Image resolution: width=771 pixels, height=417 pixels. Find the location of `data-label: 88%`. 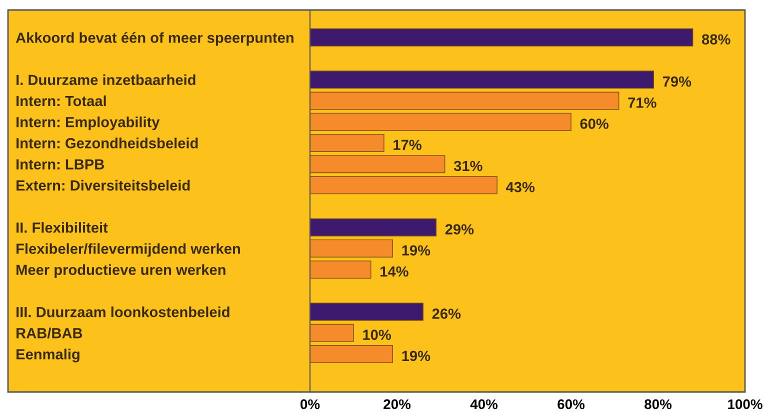

data-label: 88% is located at coordinates (716, 39).